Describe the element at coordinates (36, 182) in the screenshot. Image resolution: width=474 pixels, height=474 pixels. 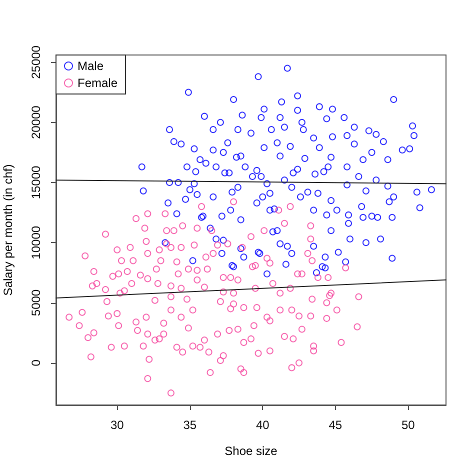
I see `y-tick-label: 15000` at that location.